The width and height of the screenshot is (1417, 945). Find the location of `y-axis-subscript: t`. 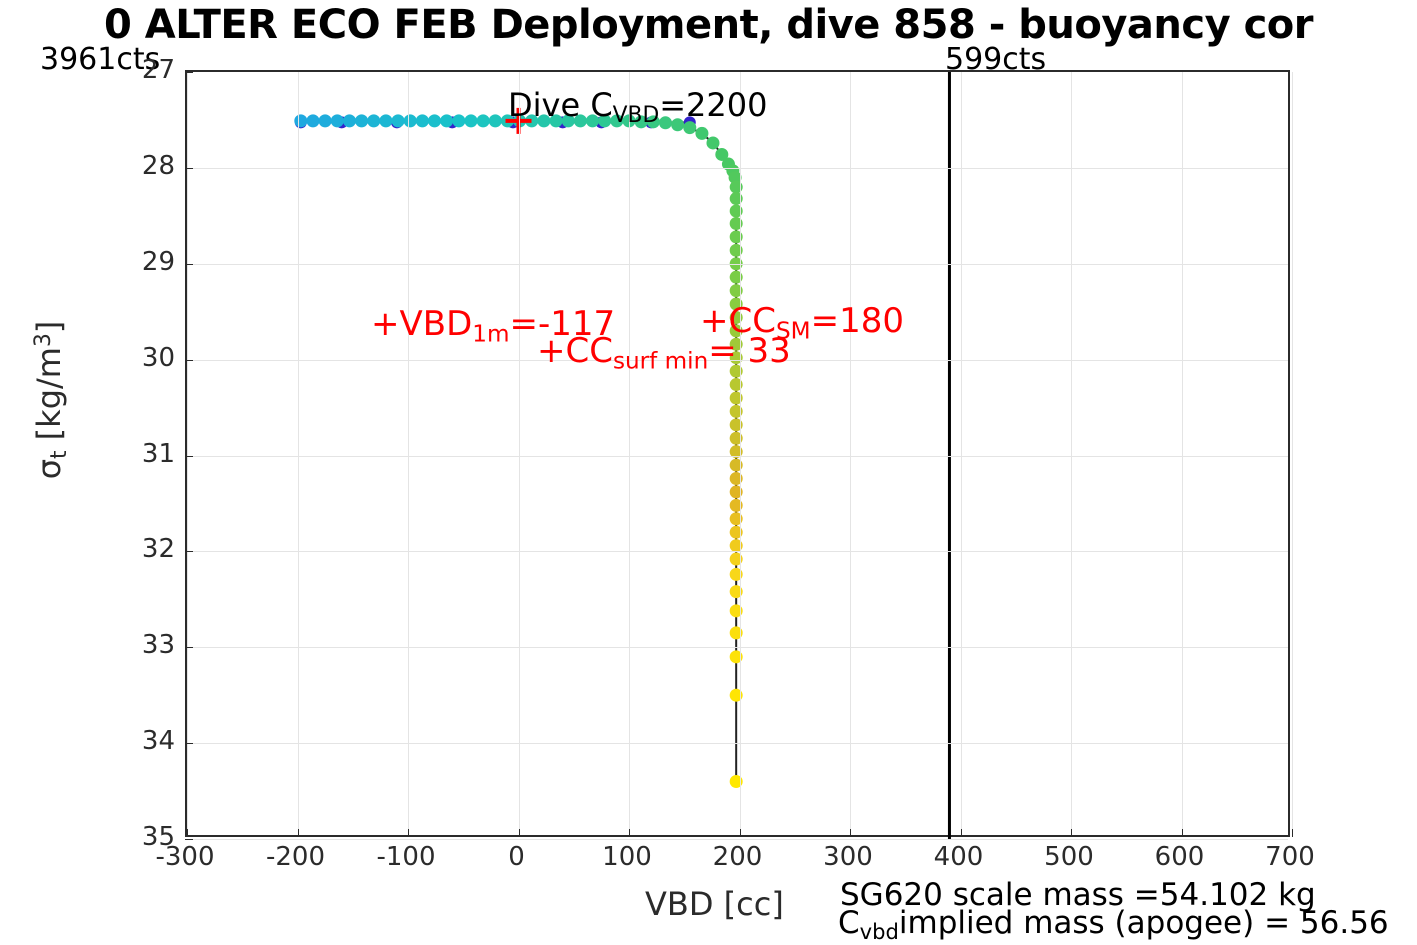

y-axis-subscript: t is located at coordinates (60, 455).